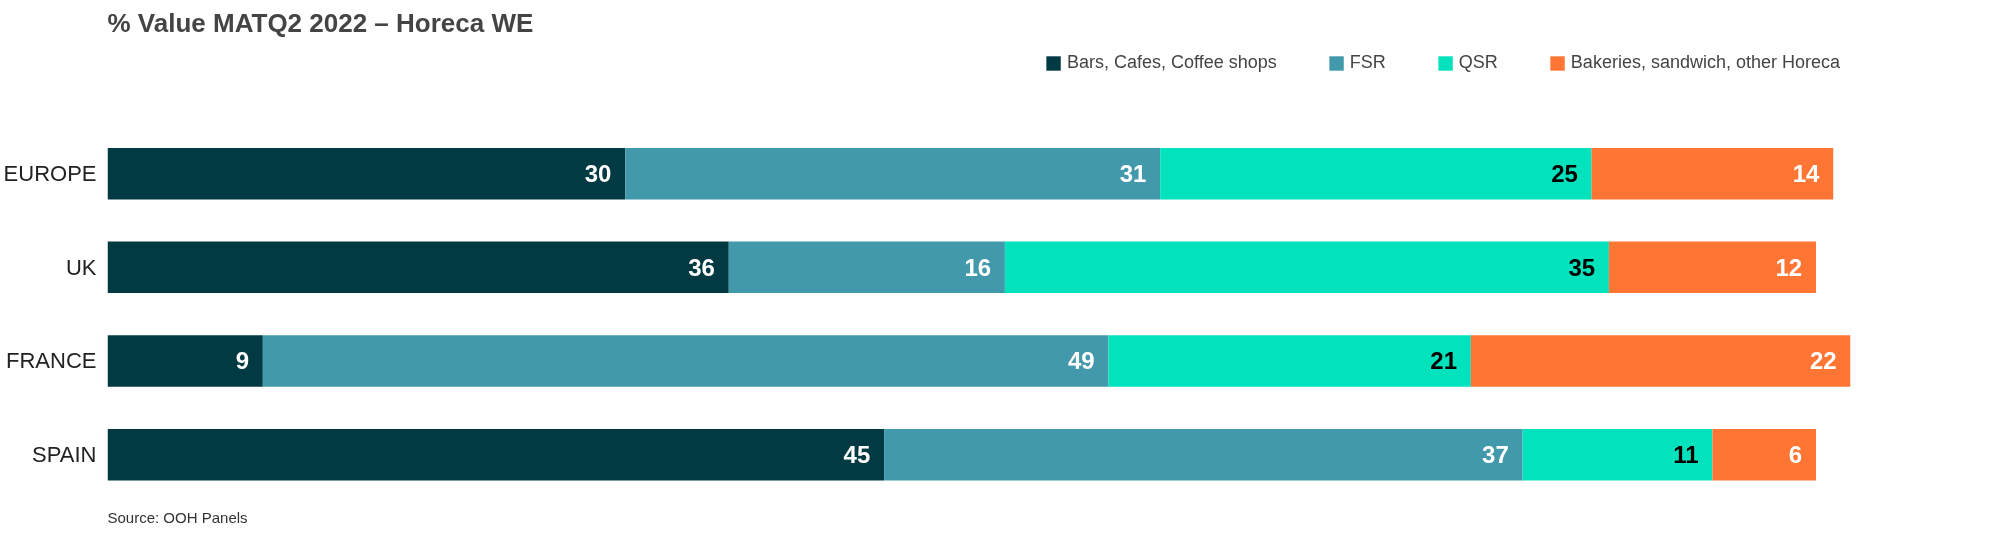 This screenshot has width=2000, height=552. I want to click on legend-label: QSR, so click(1478, 62).